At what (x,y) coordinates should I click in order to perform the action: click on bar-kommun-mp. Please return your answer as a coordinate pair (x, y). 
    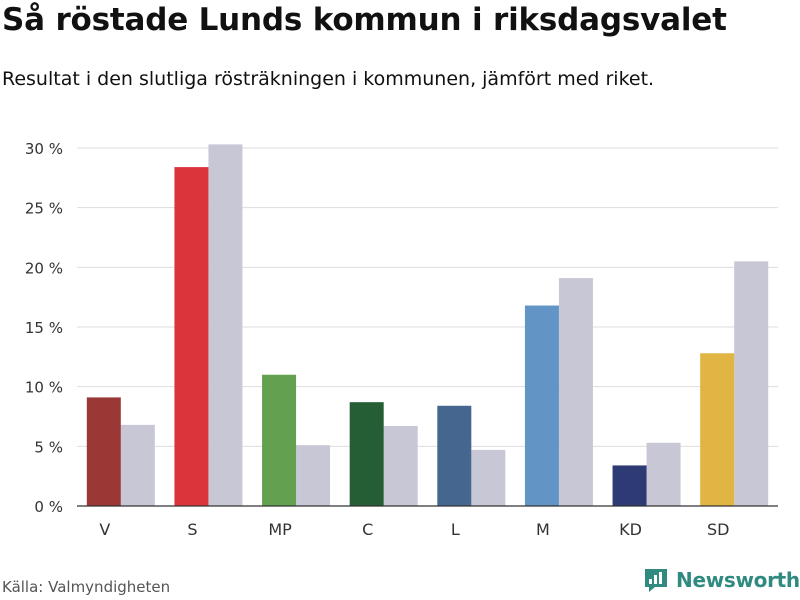
    Looking at the image, I should click on (279, 440).